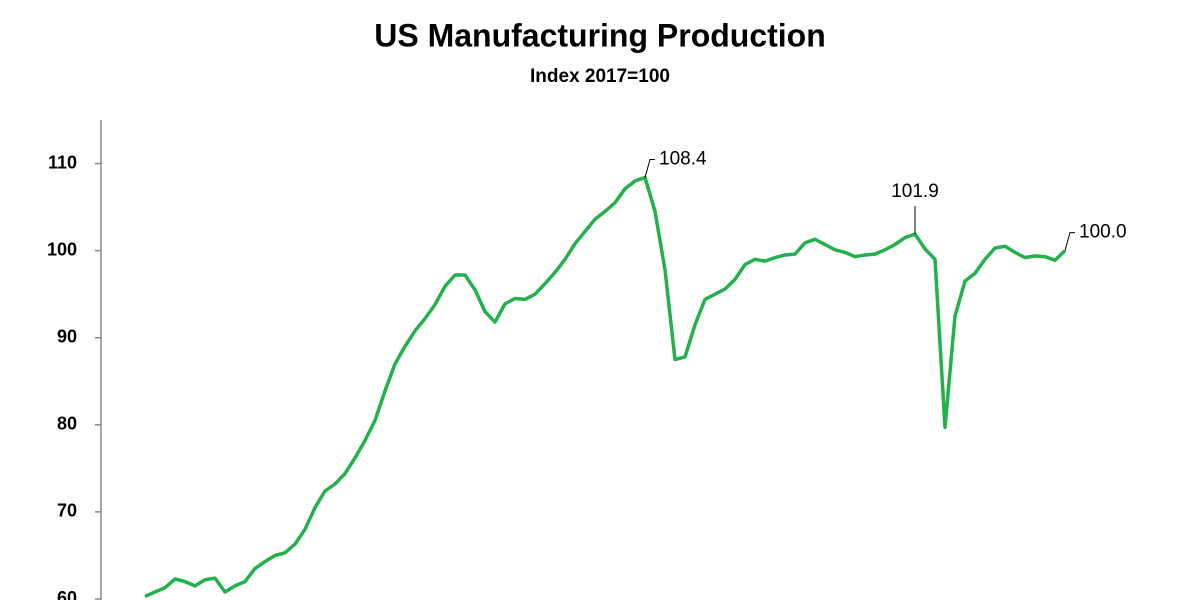 The height and width of the screenshot is (600, 1200). What do you see at coordinates (915, 191) in the screenshot?
I see `annotation: 101.9` at bounding box center [915, 191].